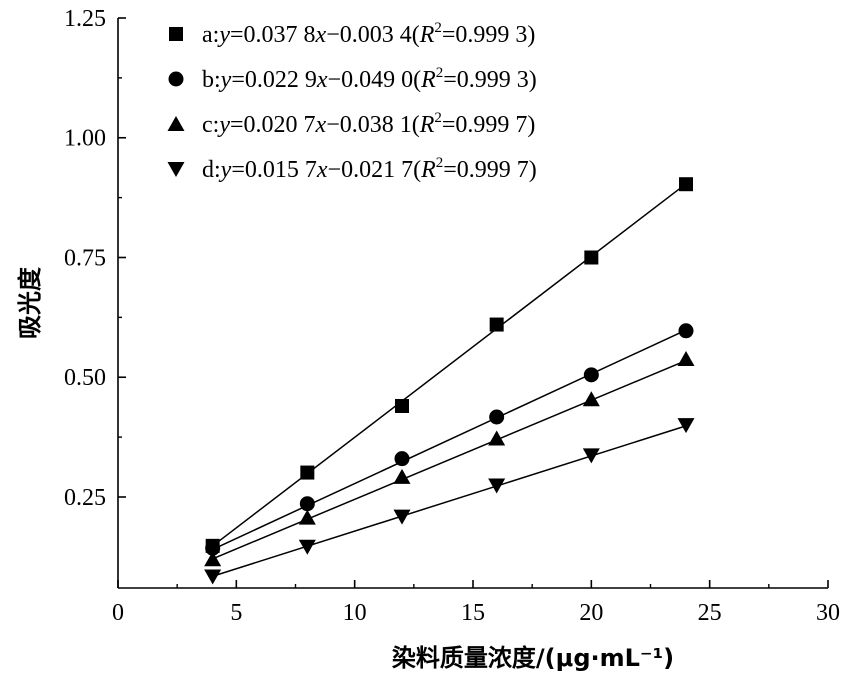 The height and width of the screenshot is (682, 850). Describe the element at coordinates (176, 34) in the screenshot. I see `legend-marker-a` at that location.